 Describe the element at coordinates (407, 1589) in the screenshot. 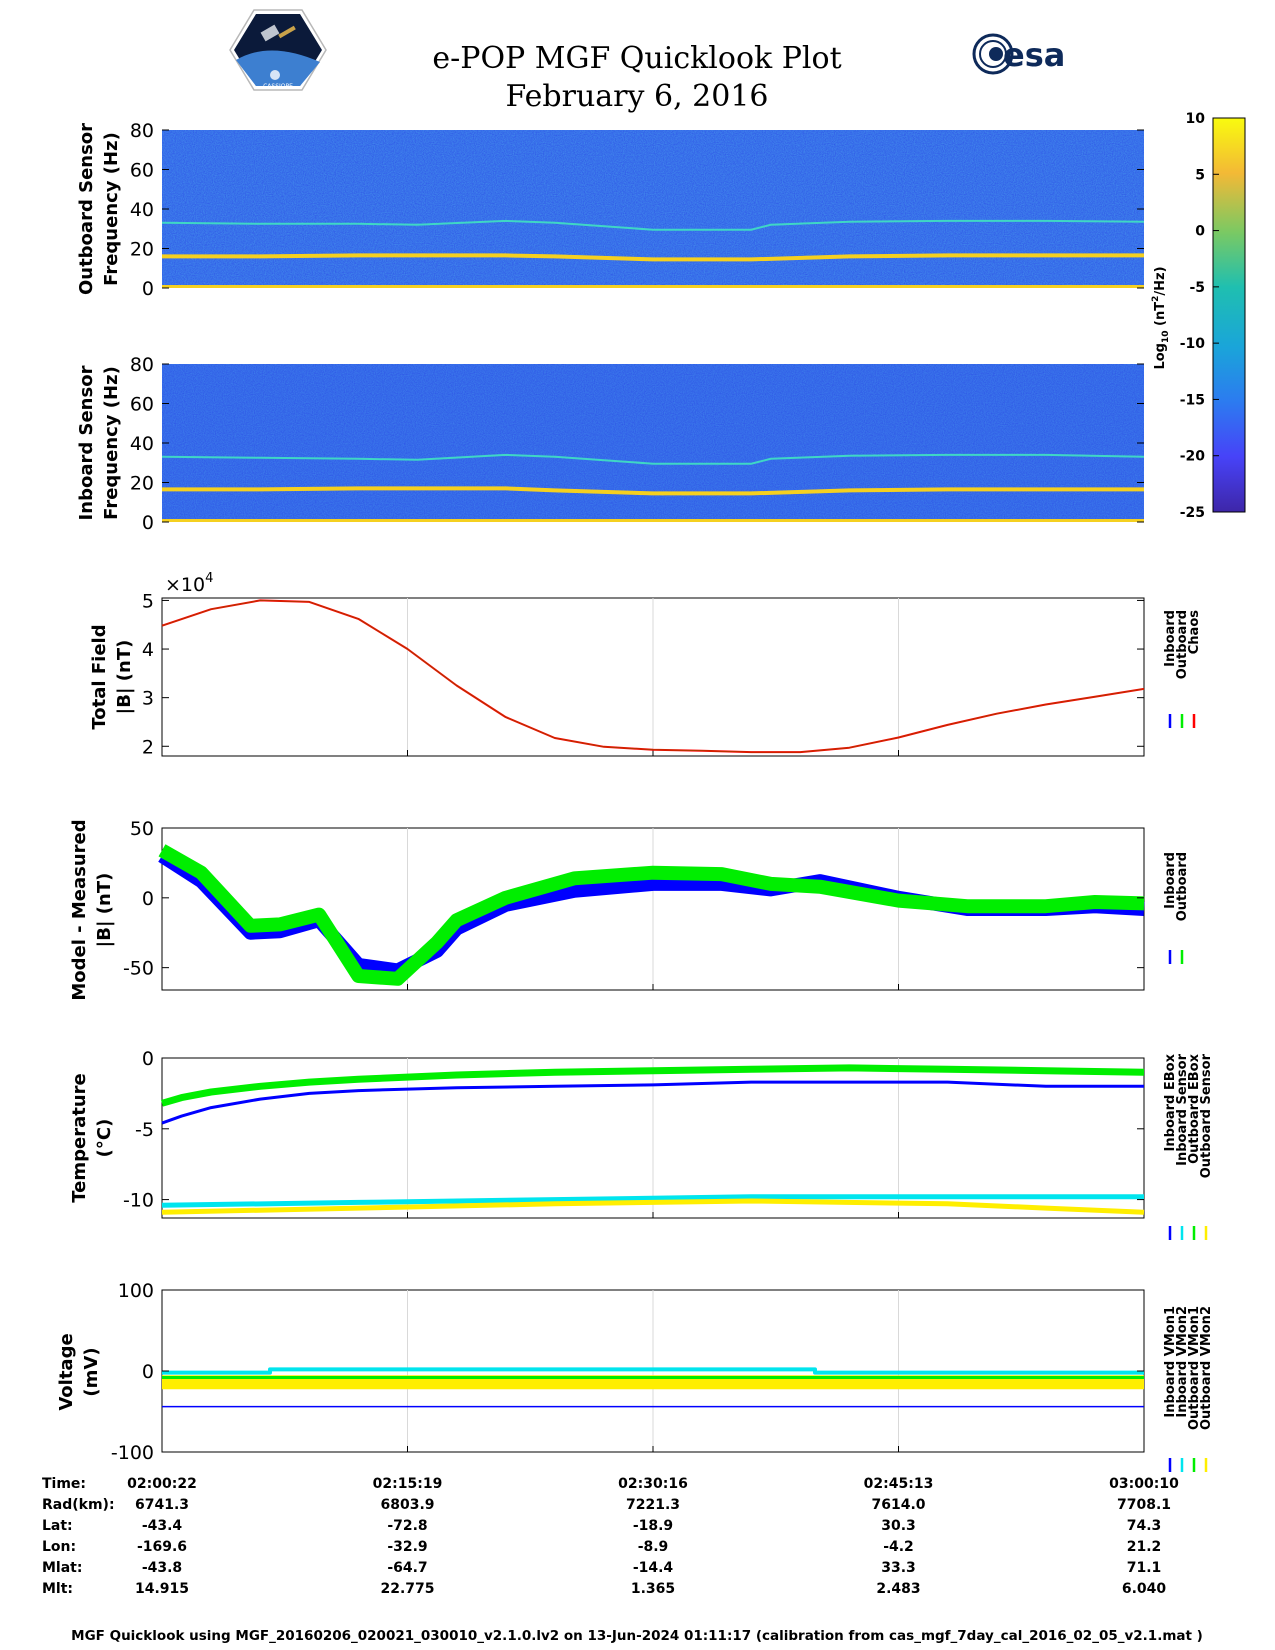

I see `ephemeris-cell: 22.775` at that location.